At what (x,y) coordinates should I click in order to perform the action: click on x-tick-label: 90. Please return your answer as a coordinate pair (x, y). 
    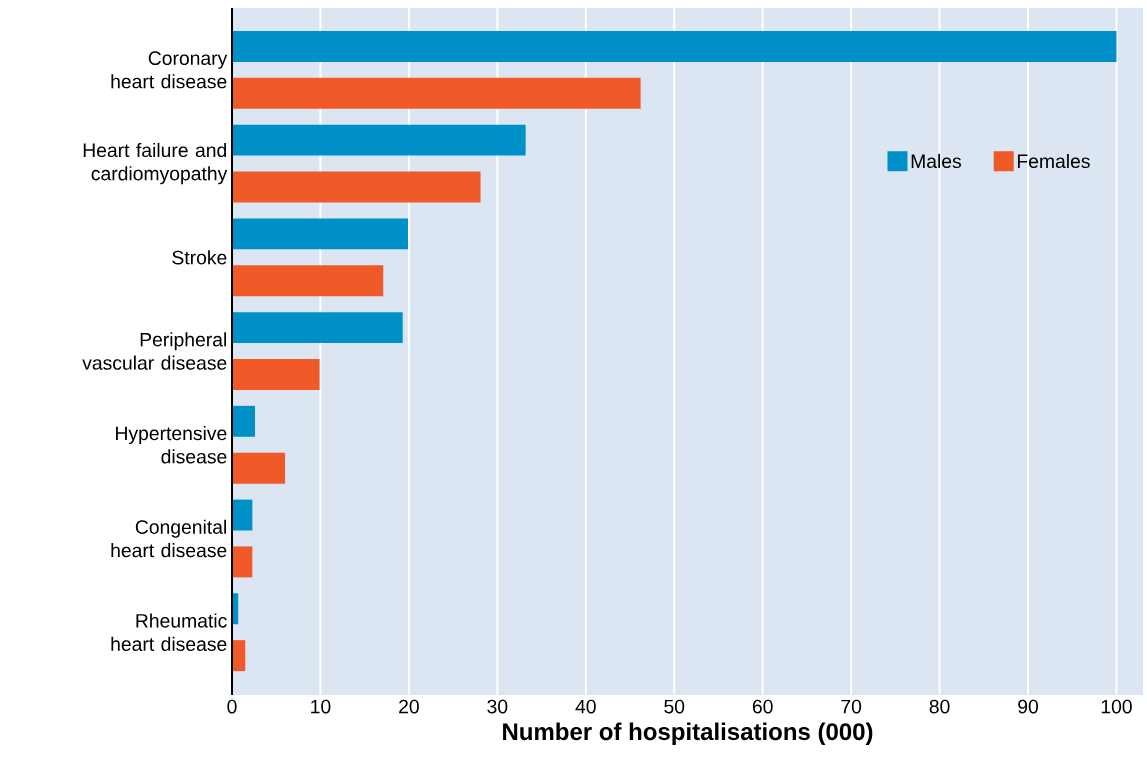
    Looking at the image, I should click on (1028, 706).